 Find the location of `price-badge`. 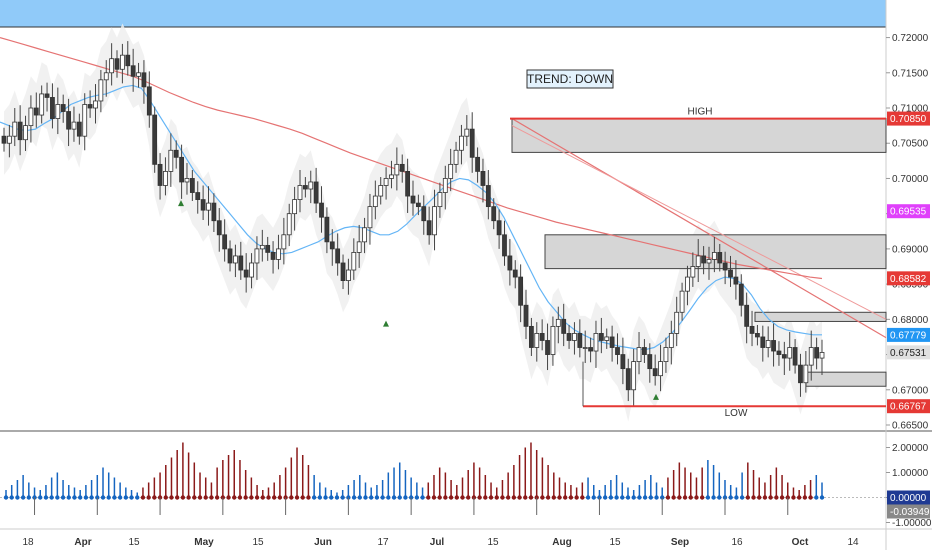

price-badge is located at coordinates (908, 118).